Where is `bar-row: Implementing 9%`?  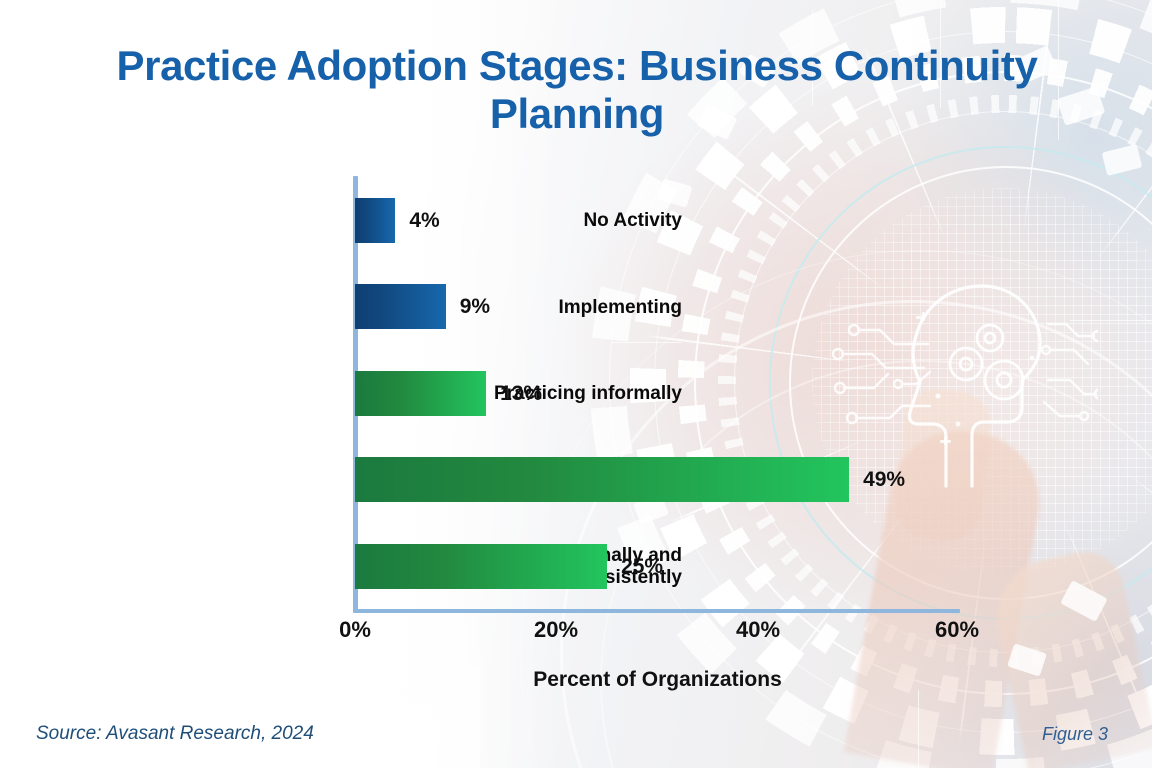 bar-row: Implementing 9% is located at coordinates (657, 307).